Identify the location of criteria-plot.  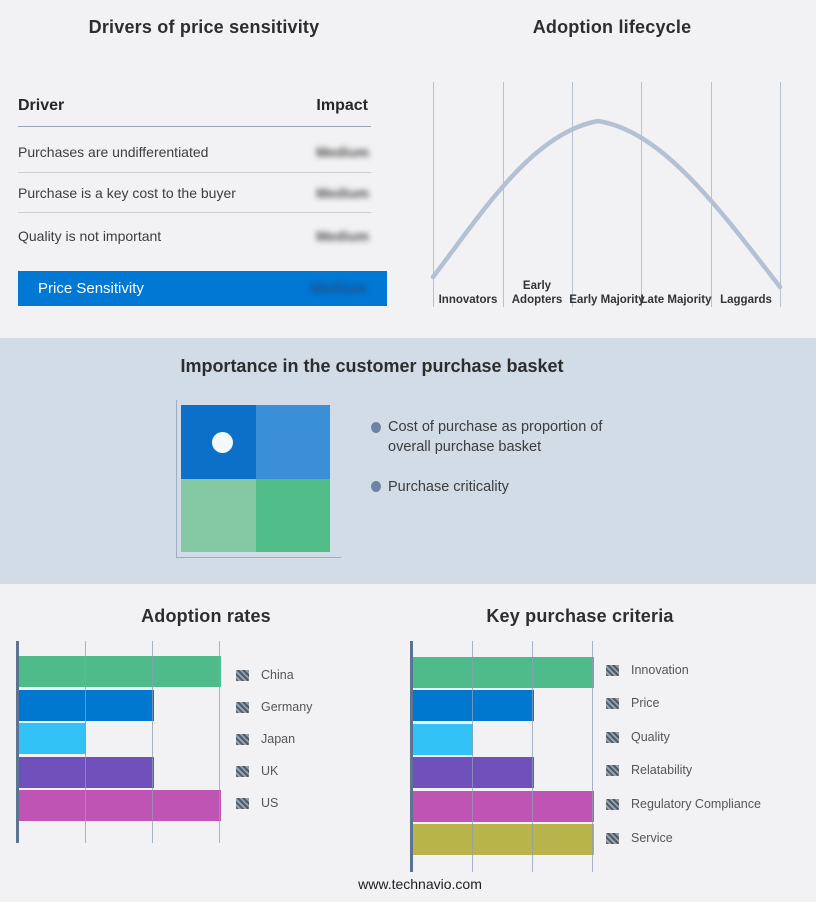
(503, 756).